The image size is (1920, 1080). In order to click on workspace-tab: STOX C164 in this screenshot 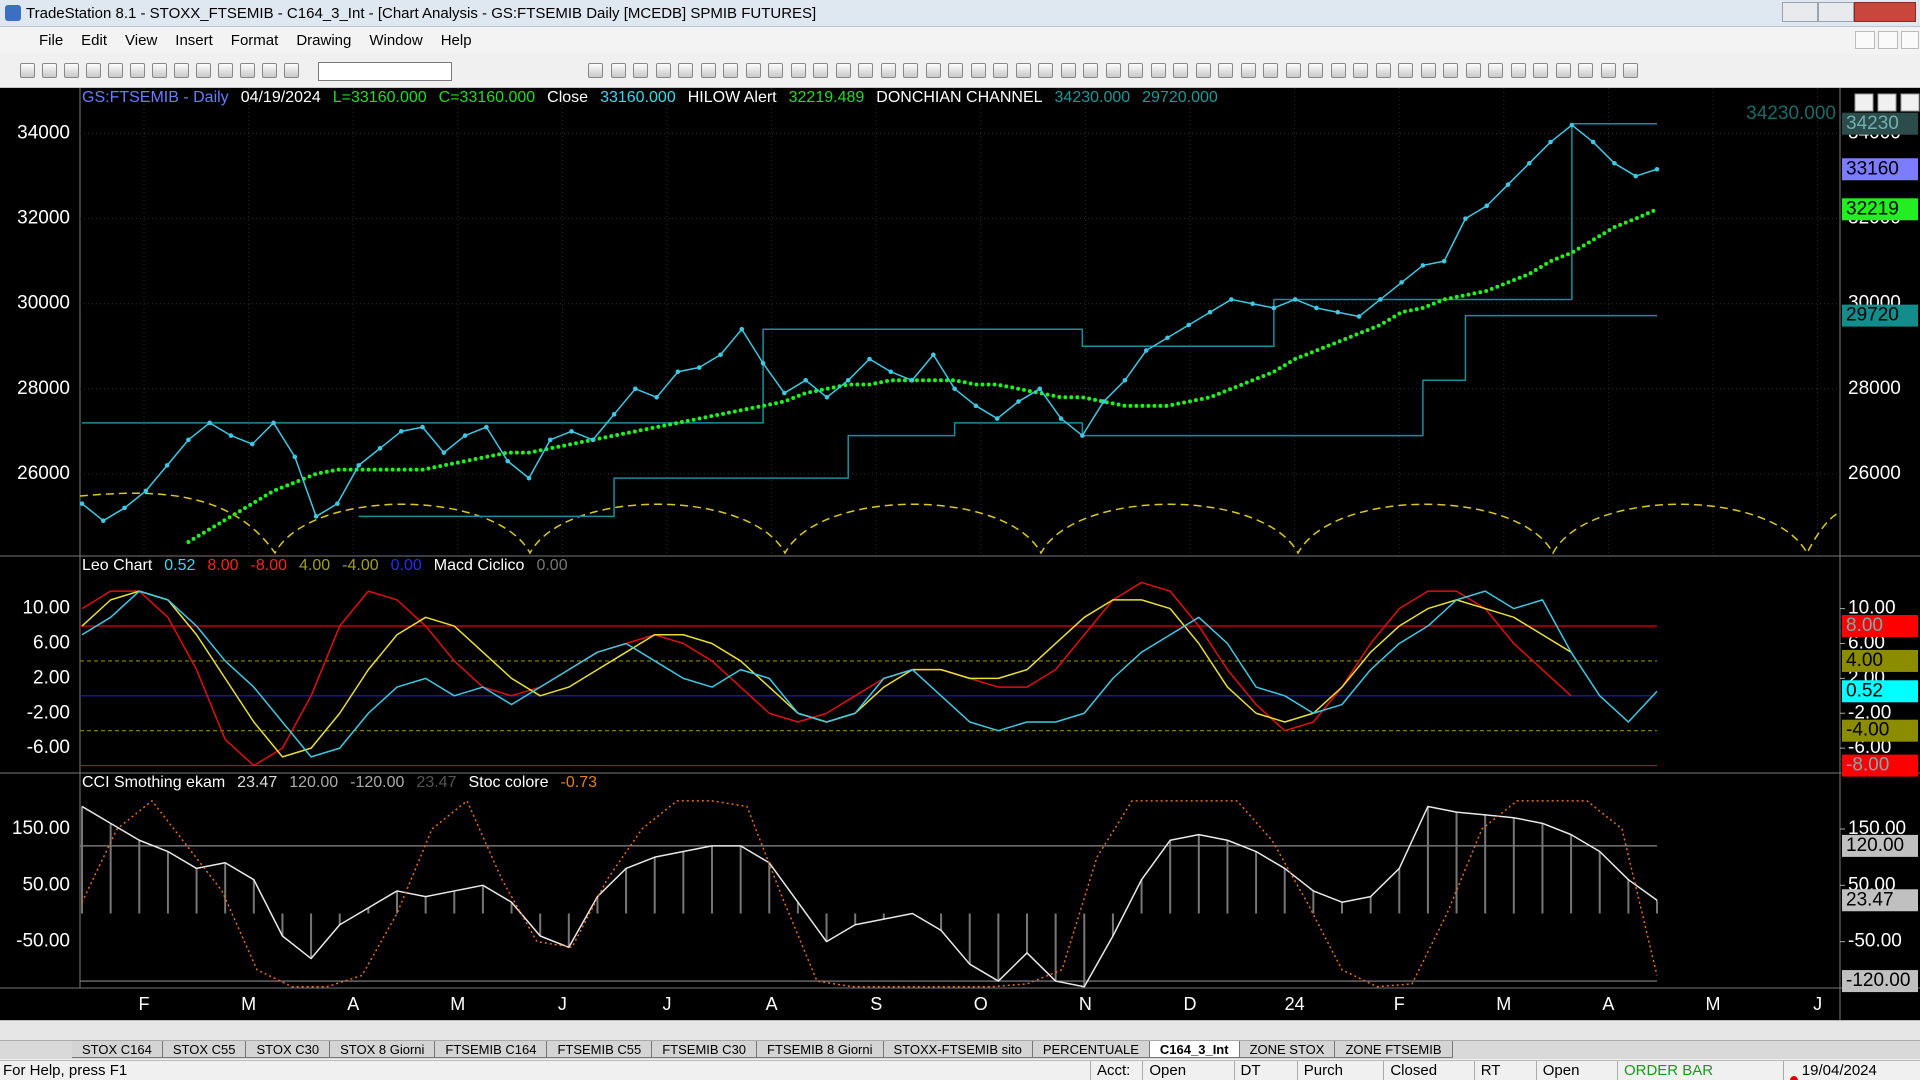, I will do `click(117, 1049)`.